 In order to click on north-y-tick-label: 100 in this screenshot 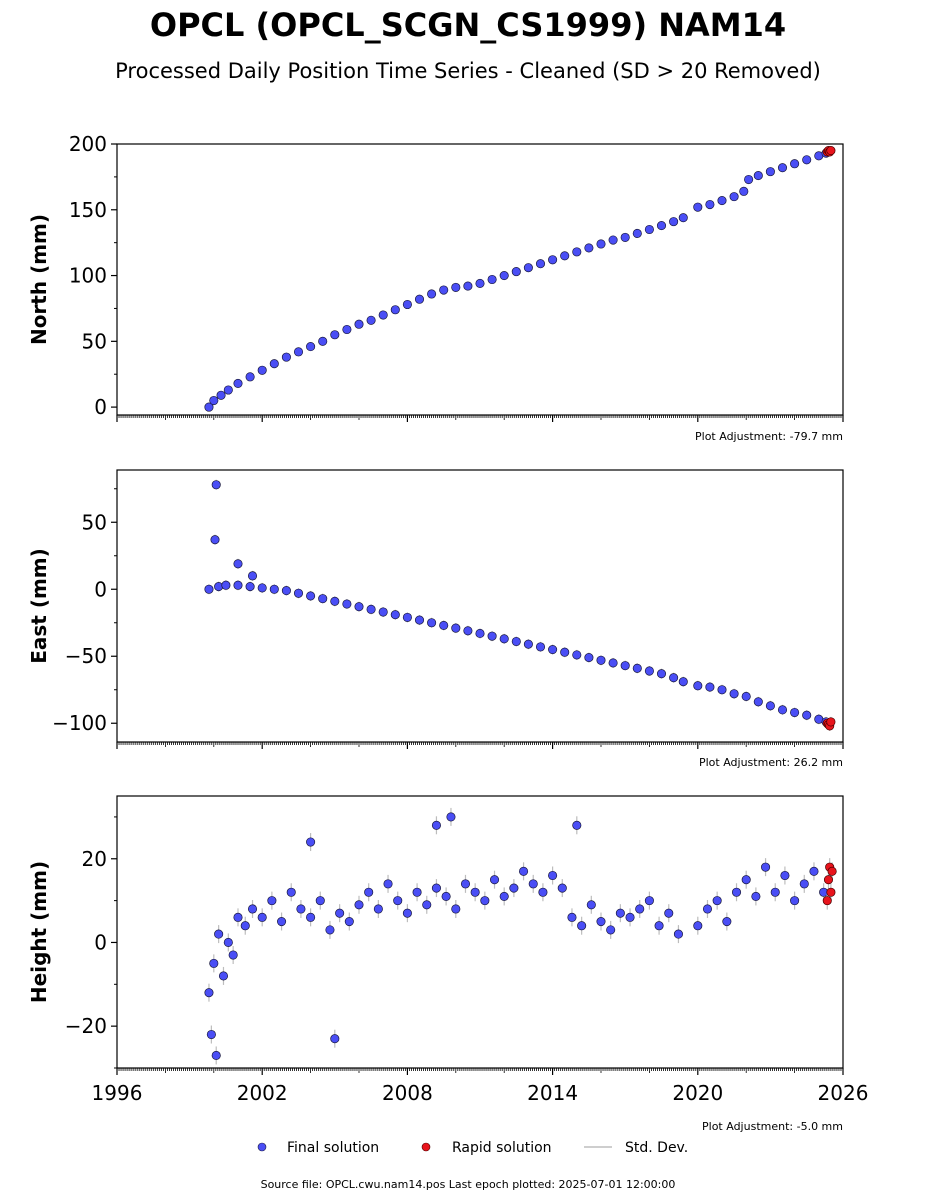, I will do `click(88, 276)`.